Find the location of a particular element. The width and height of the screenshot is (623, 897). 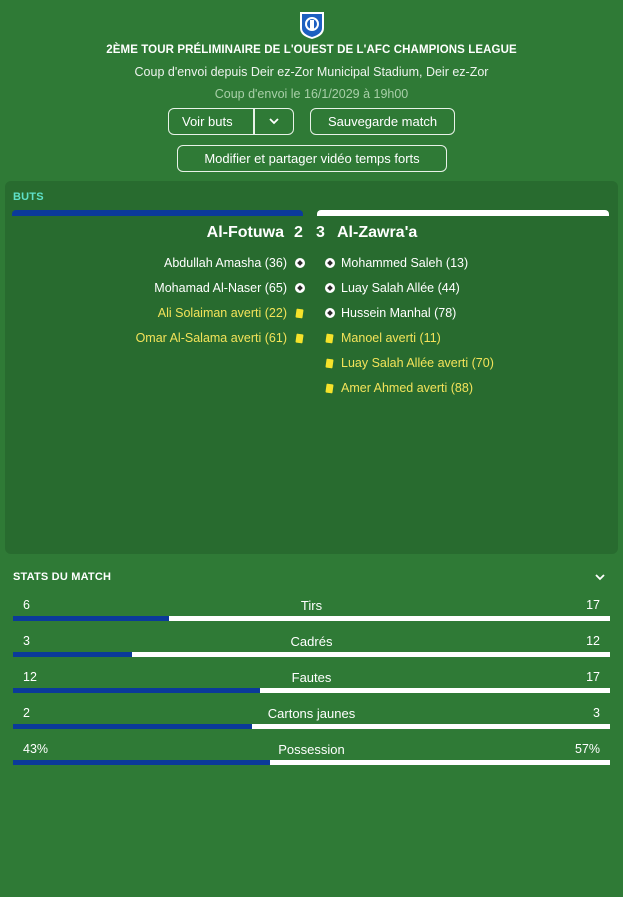

stat-name: Cartons jaunes is located at coordinates (311, 713).